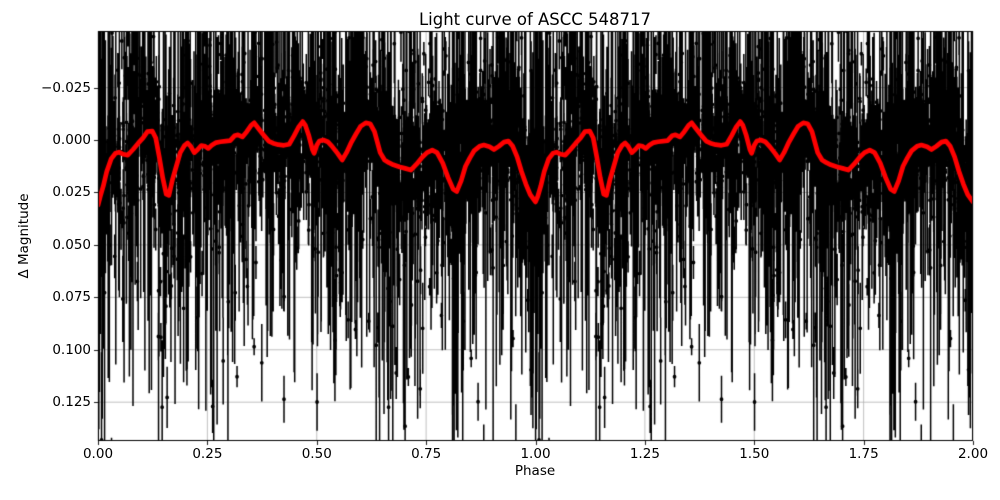 This screenshot has width=1000, height=500. Describe the element at coordinates (207, 454) in the screenshot. I see `x-tick-label: 0.25` at that location.